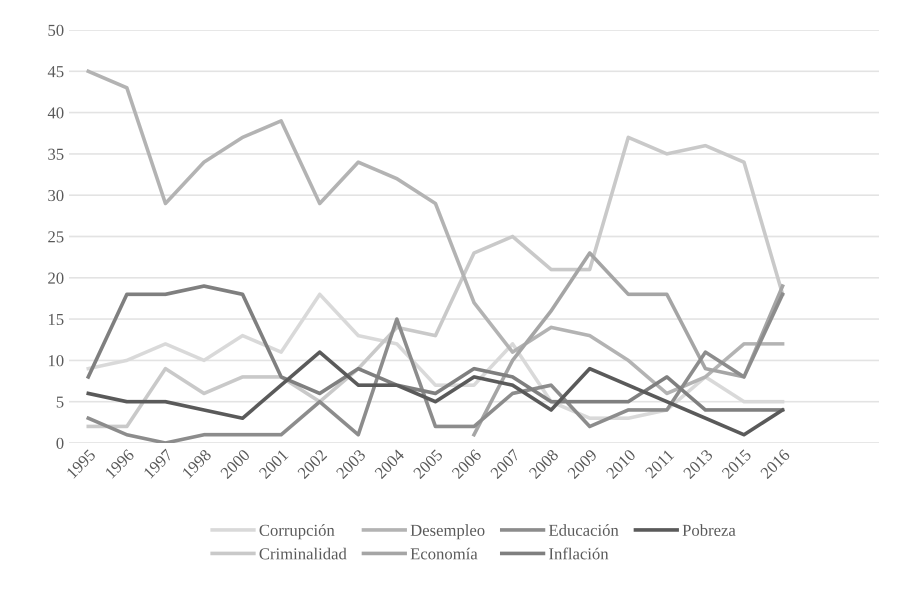  Describe the element at coordinates (56, 278) in the screenshot. I see `y-tick-label: 20` at that location.